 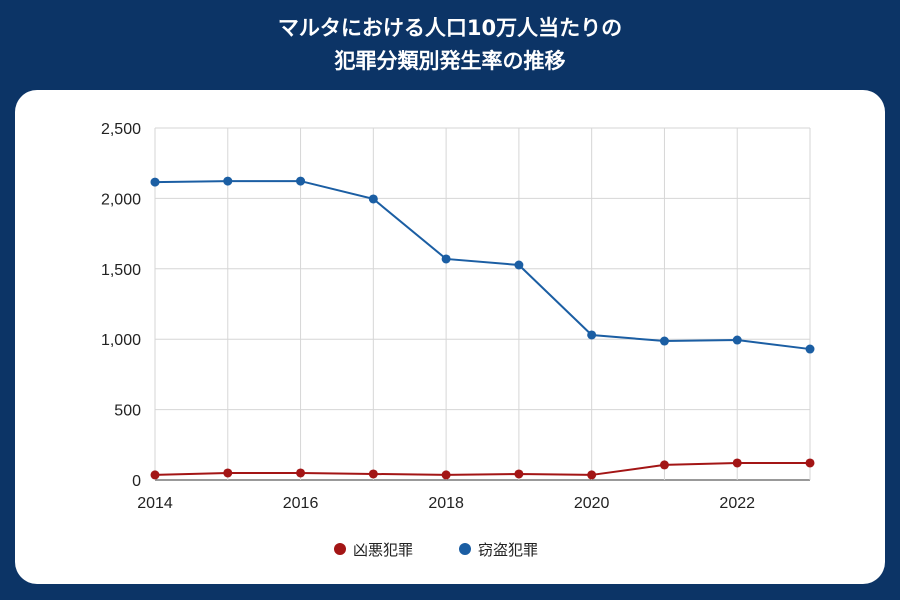 I want to click on x-tick-label: 2014, so click(x=155, y=503).